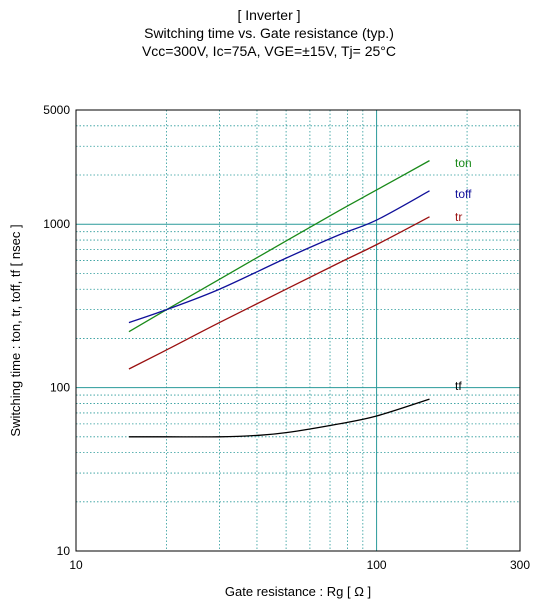 The image size is (538, 604). What do you see at coordinates (279, 257) in the screenshot?
I see `series-line-toff` at bounding box center [279, 257].